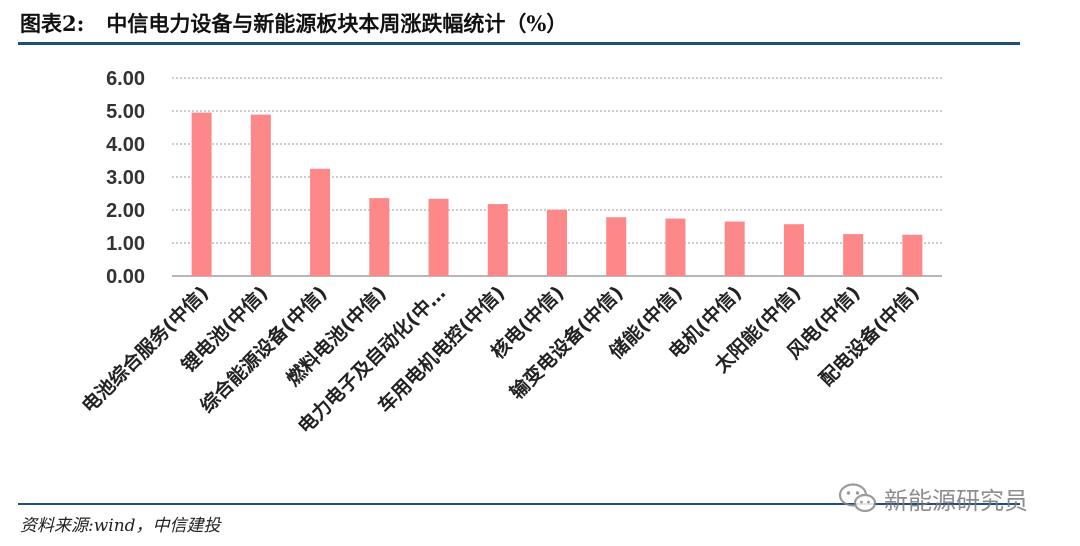 The image size is (1080, 546). I want to click on figure-number: 图表2:, so click(52, 23).